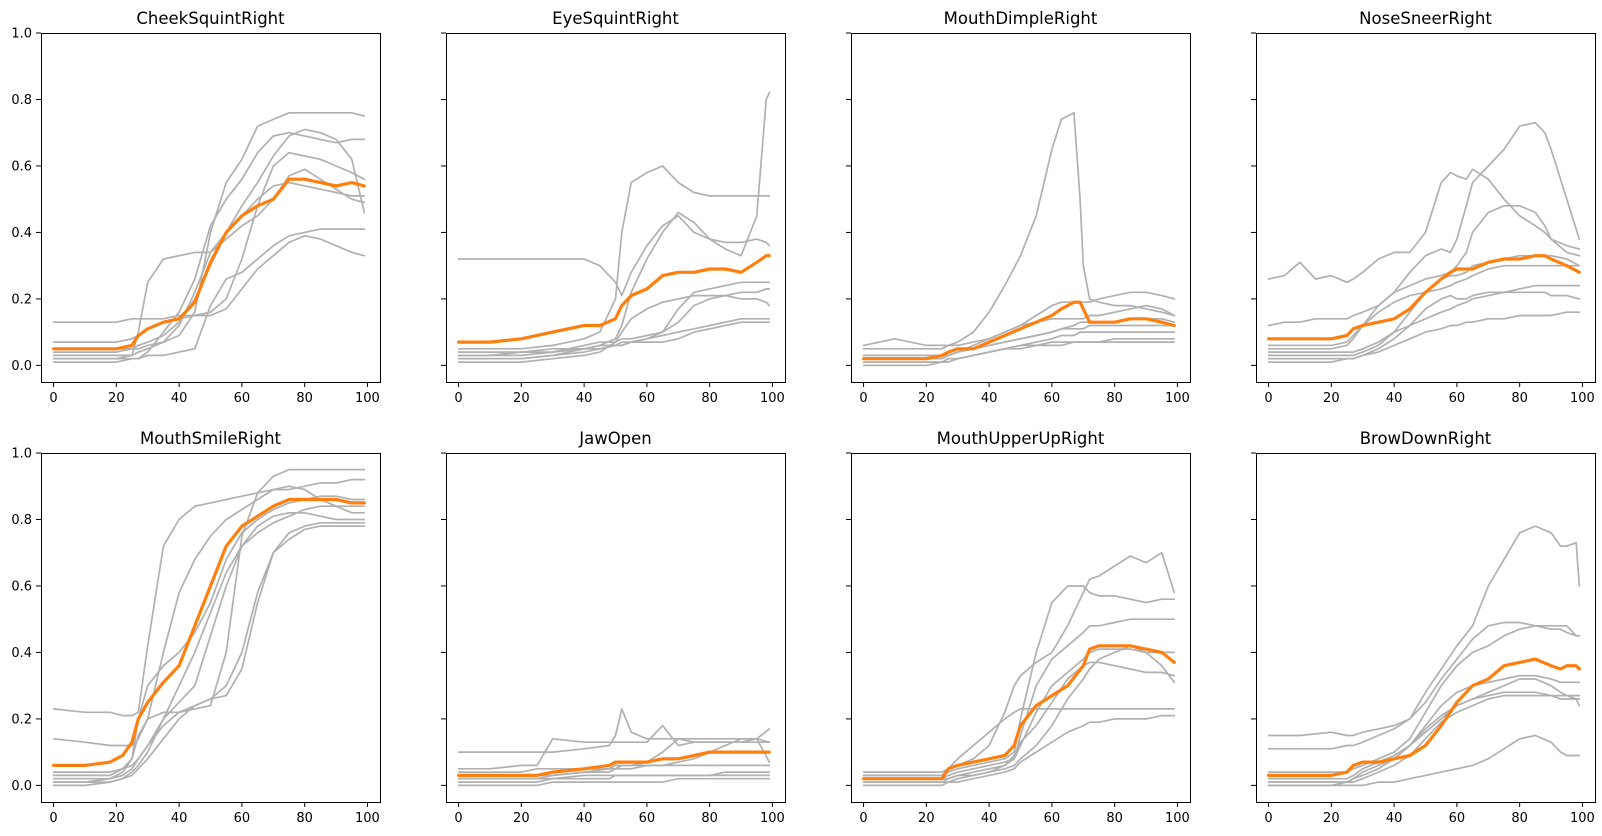 The image size is (1602, 836). I want to click on panel-title: CheekSquintRight, so click(210, 18).